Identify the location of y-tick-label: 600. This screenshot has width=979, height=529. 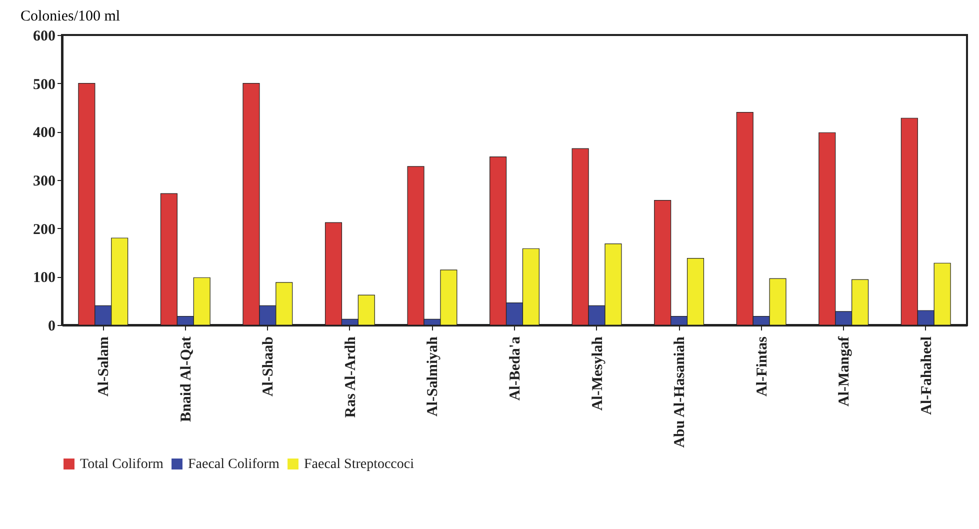
(44, 36).